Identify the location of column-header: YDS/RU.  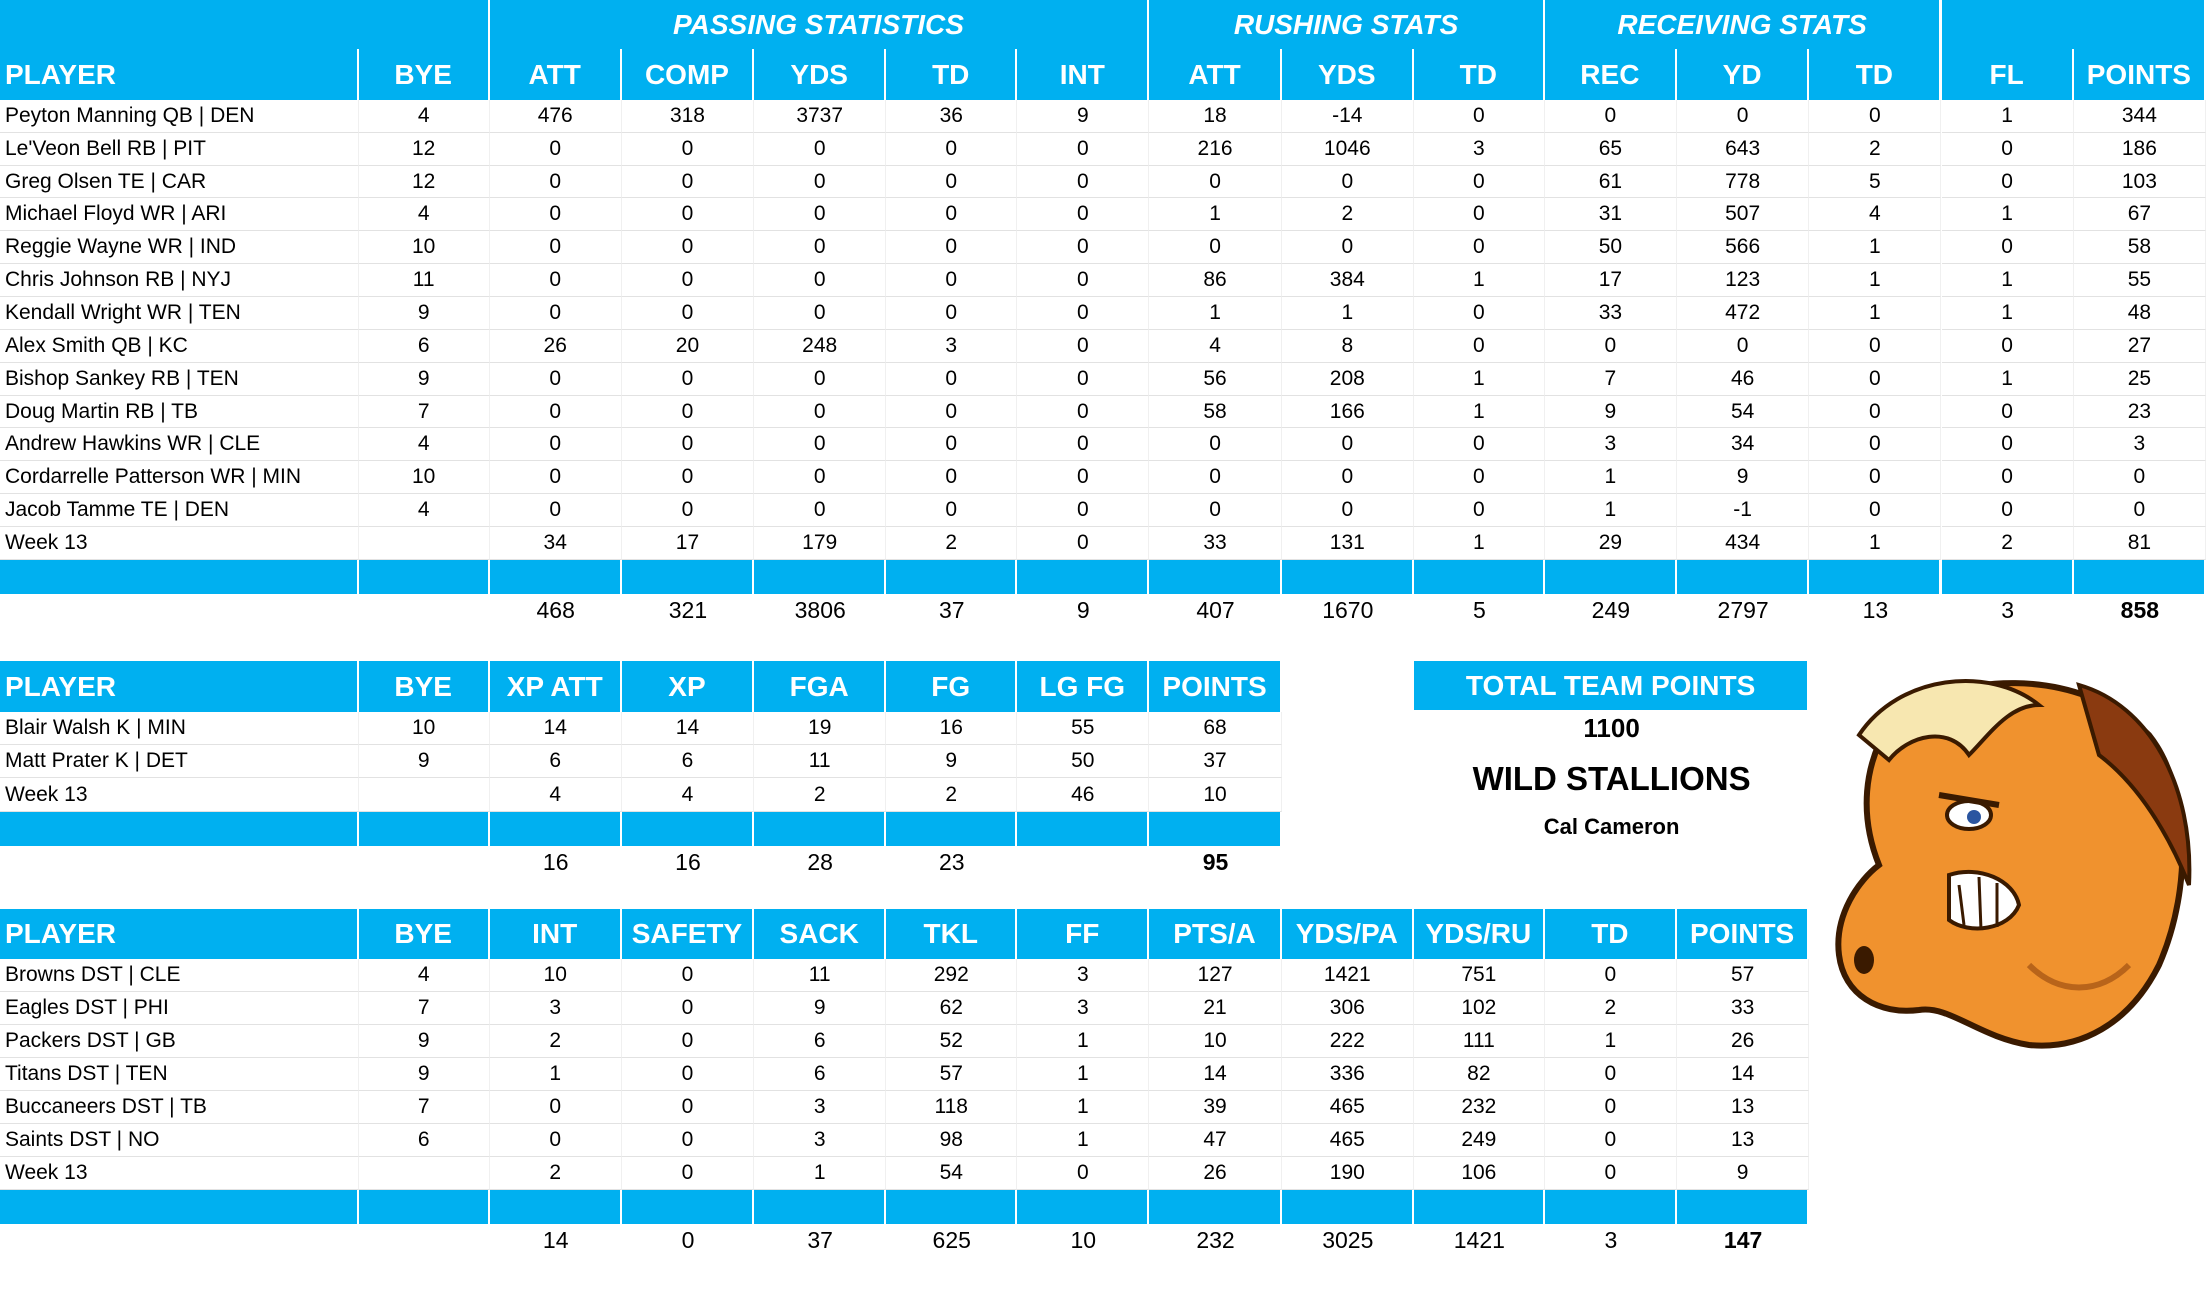
(1479, 934).